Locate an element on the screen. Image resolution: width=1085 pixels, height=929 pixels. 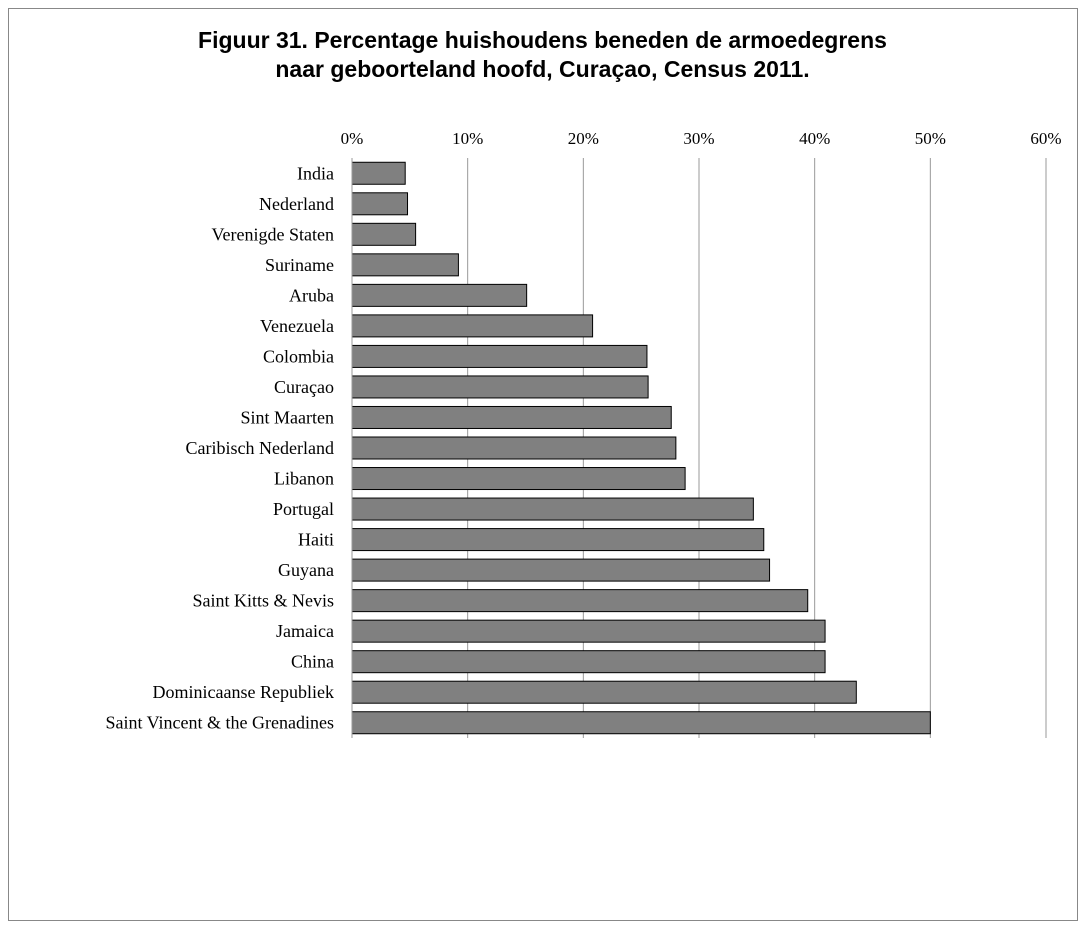
x-tick-label: 10% is located at coordinates (467, 138).